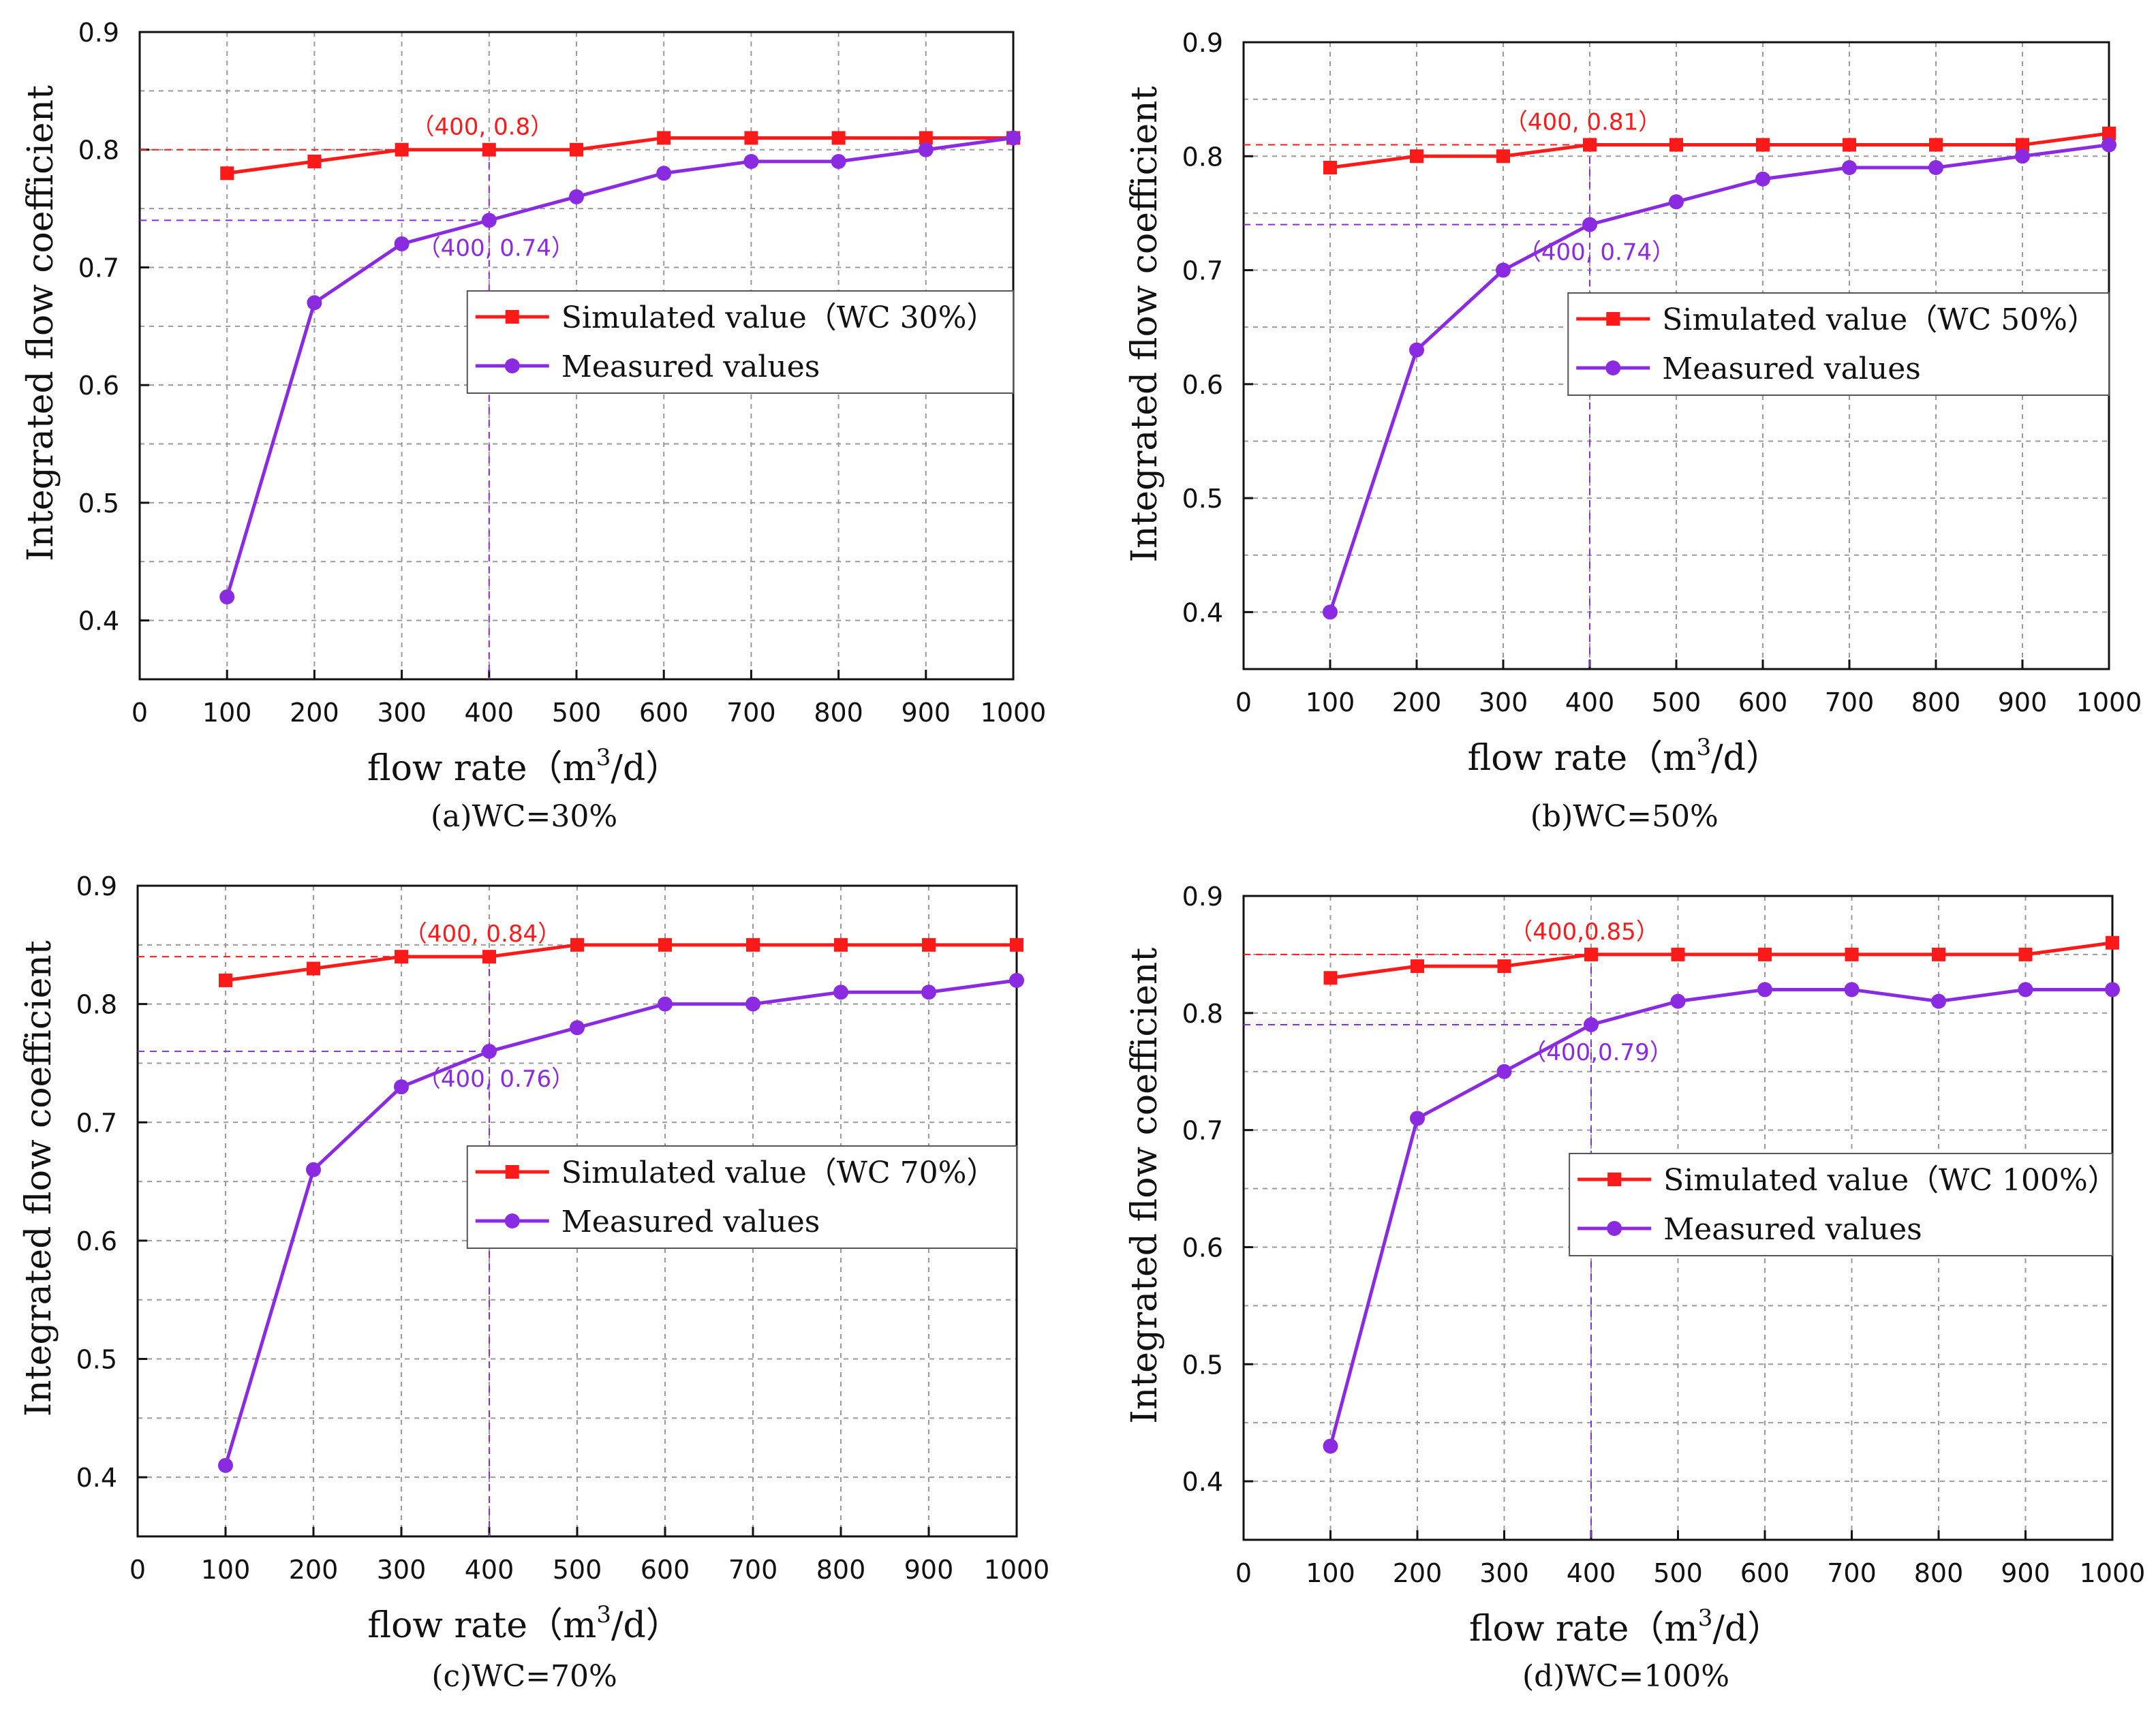 This screenshot has height=1719, width=2156. Describe the element at coordinates (741, 1197) in the screenshot. I see `legend: Simulated value（WC 70%） Measured values` at that location.